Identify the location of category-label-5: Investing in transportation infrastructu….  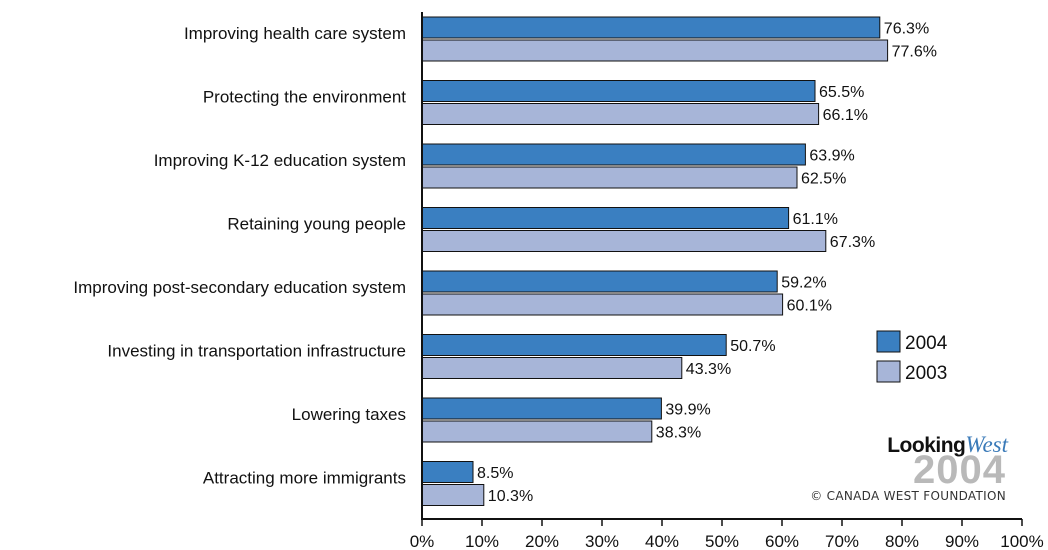
(256, 351).